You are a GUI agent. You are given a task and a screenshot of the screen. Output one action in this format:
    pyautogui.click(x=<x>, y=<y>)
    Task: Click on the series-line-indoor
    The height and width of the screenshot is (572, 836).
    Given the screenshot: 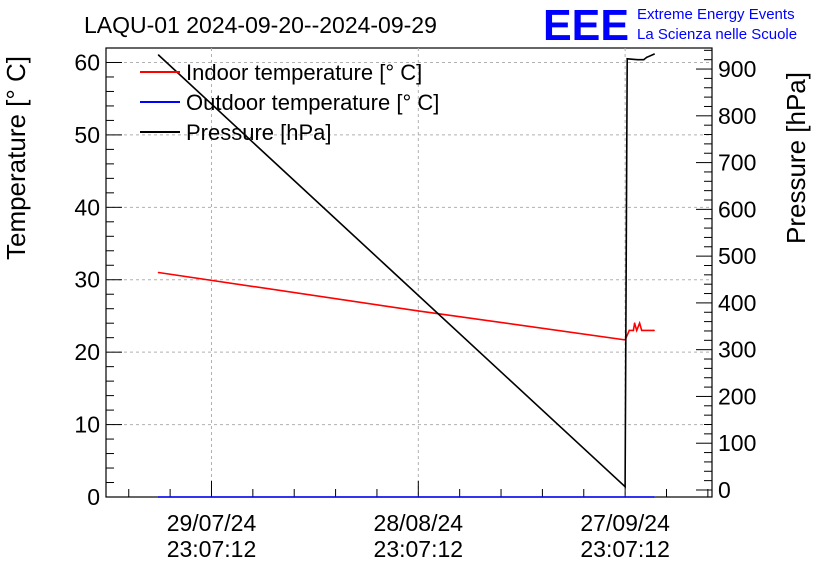 What is the action you would take?
    pyautogui.click(x=406, y=306)
    